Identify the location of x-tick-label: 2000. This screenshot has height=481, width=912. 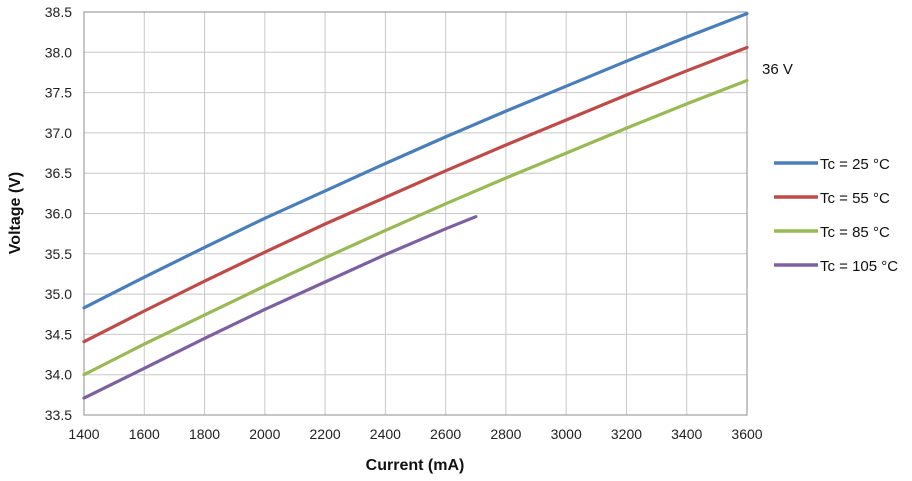
(264, 434).